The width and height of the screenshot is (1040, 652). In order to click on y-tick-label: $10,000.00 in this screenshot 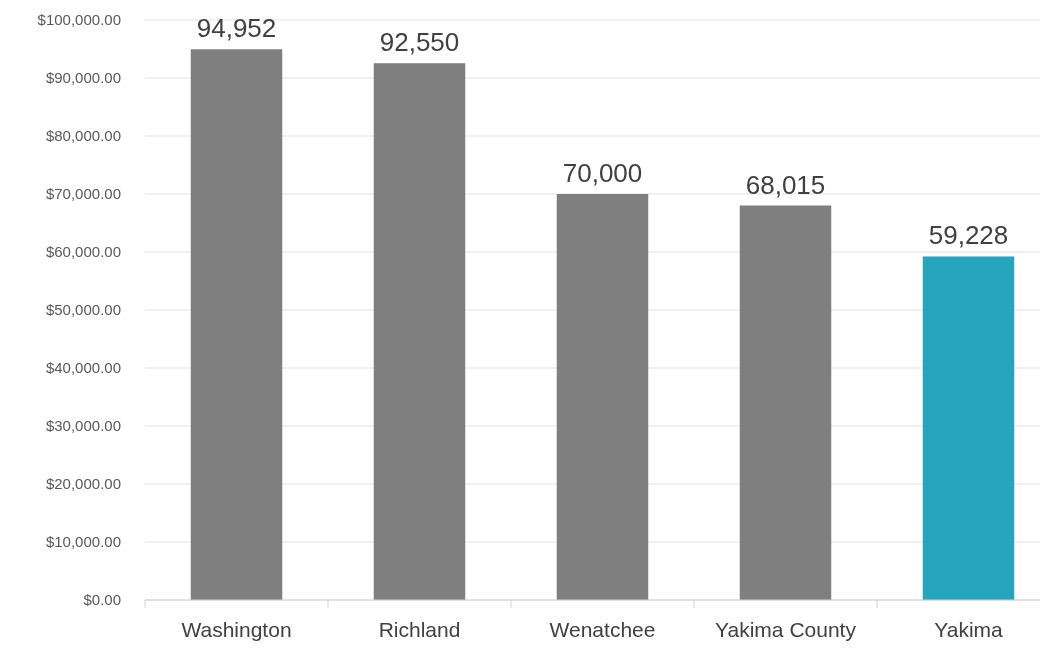, I will do `click(83, 542)`.